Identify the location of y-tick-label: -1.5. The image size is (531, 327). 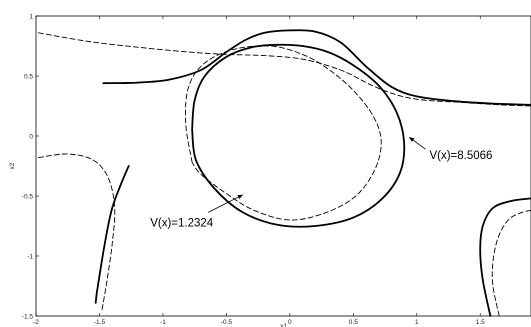
(28, 316).